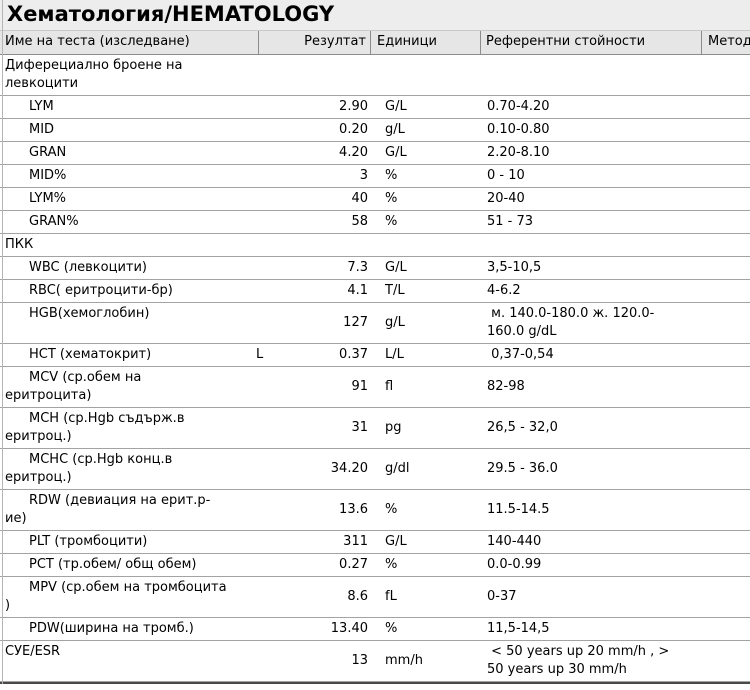 This screenshot has width=750, height=690. What do you see at coordinates (357, 290) in the screenshot?
I see `result-value: 4.1` at bounding box center [357, 290].